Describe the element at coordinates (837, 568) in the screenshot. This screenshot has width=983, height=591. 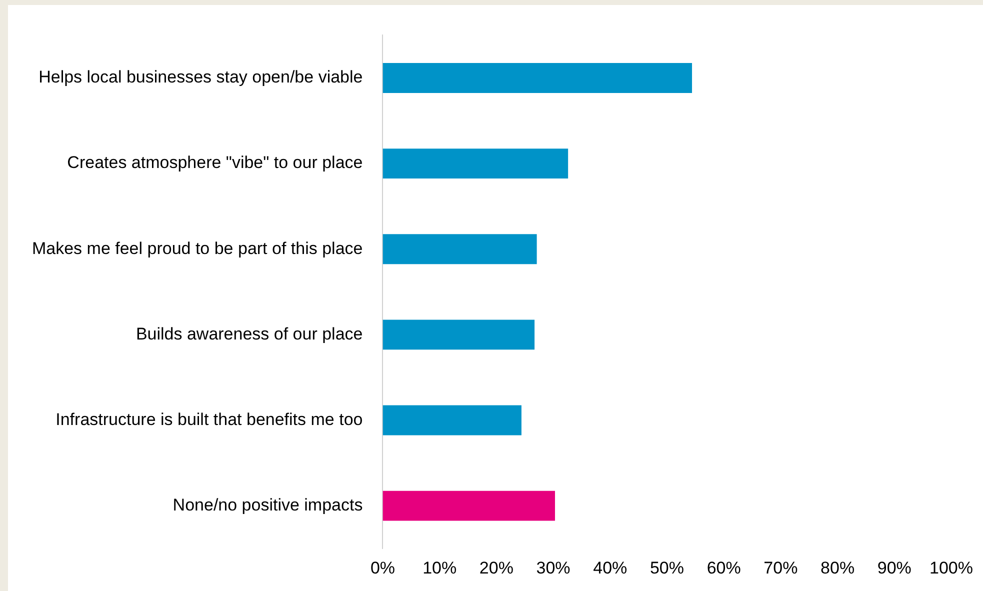
I see `x-tick-label: 80%` at that location.